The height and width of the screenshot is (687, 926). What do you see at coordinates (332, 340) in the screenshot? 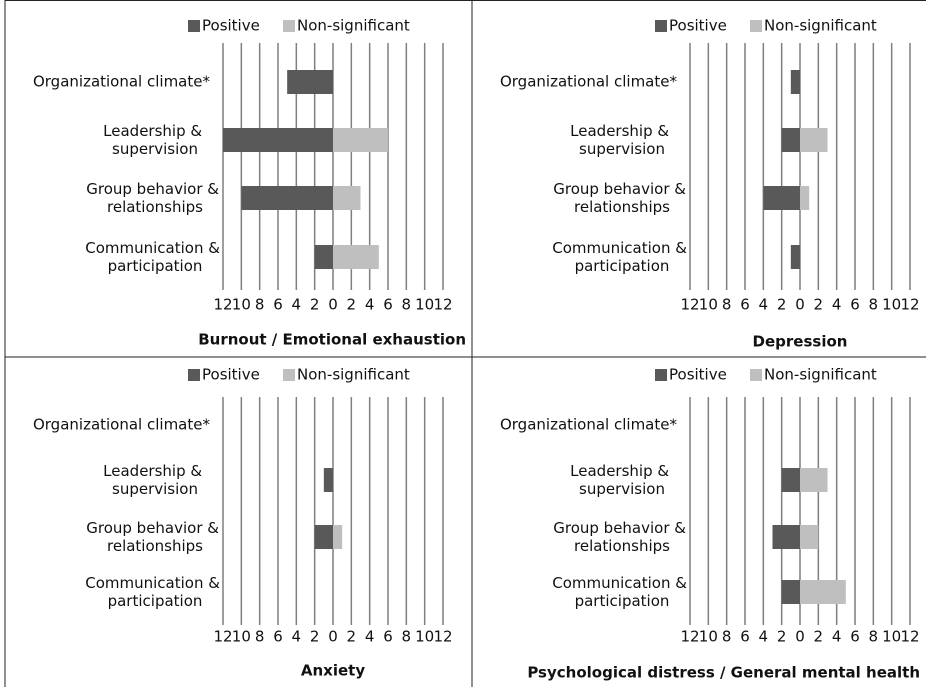
I see `chart-title: Burnout / Emotional exhaustion` at bounding box center [332, 340].